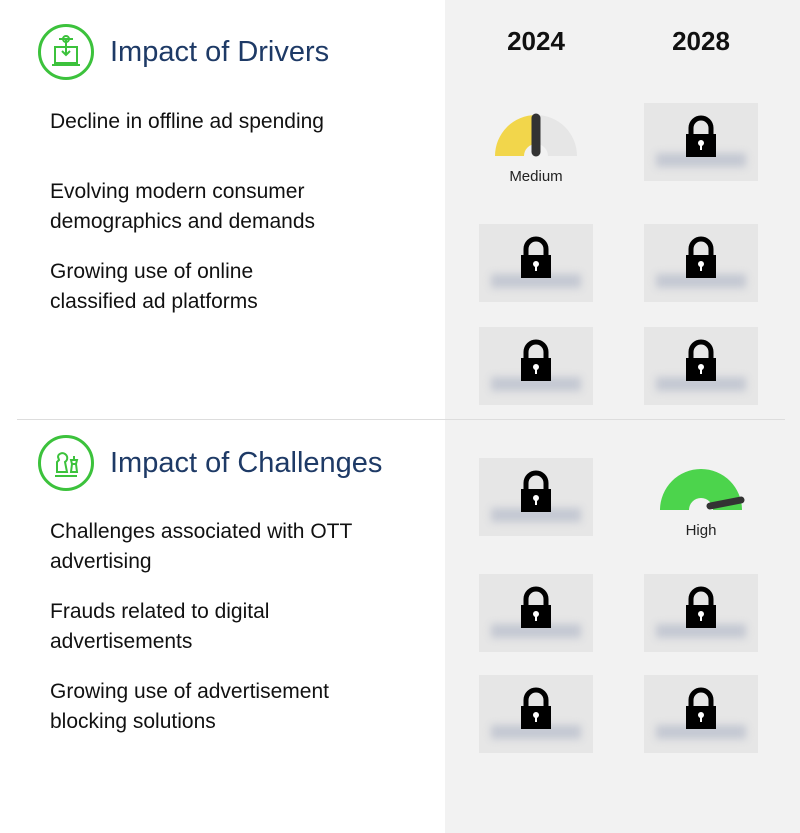 Image resolution: width=800 pixels, height=833 pixels. I want to click on section-divider, so click(401, 419).